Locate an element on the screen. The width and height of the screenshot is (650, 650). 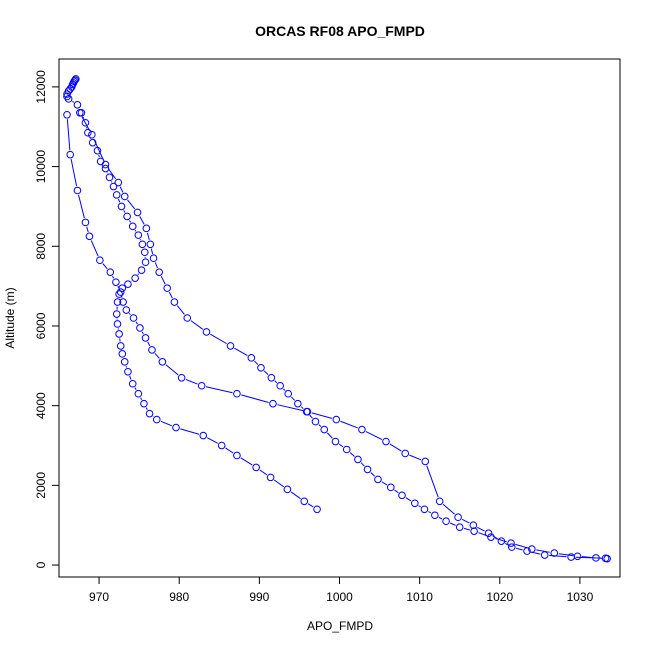
x-tick-label: 1020 is located at coordinates (499, 597).